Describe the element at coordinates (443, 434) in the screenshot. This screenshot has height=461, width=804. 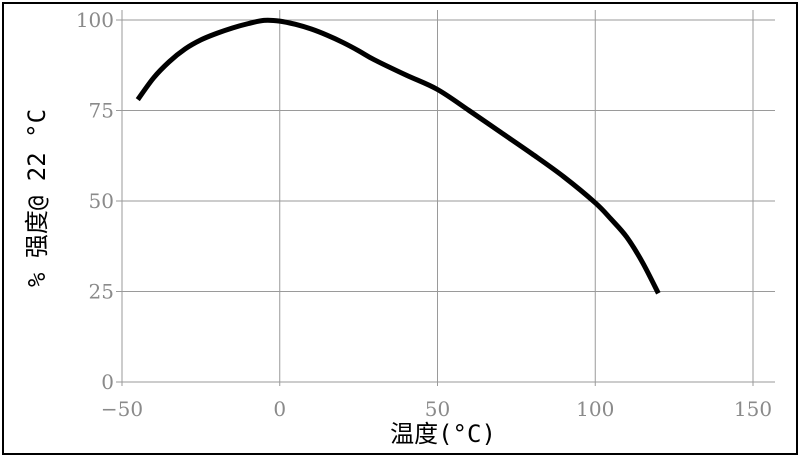
I see `x-axis-label: 温度(°C)` at that location.